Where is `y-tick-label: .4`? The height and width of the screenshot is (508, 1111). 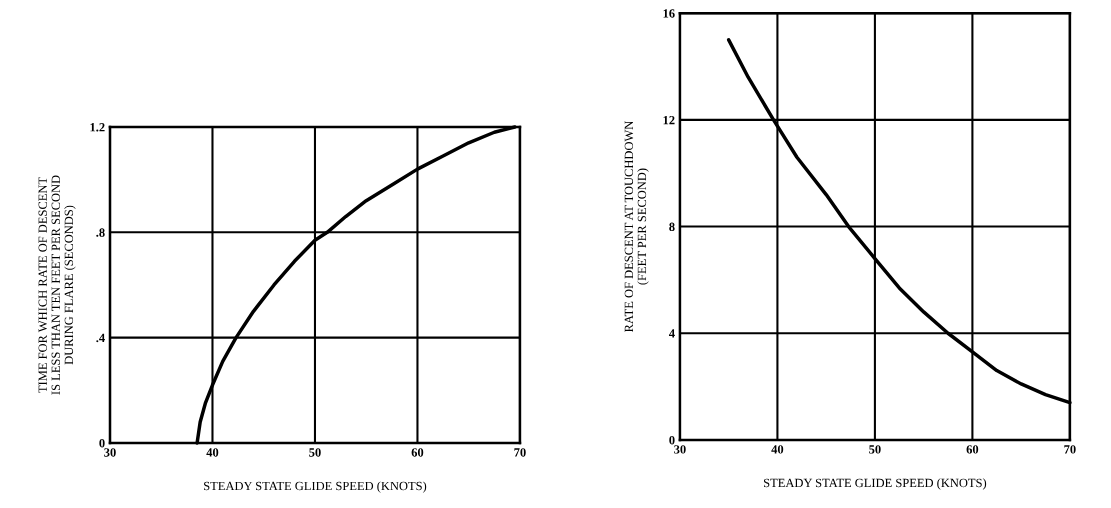 y-tick-label: .4 is located at coordinates (100, 338).